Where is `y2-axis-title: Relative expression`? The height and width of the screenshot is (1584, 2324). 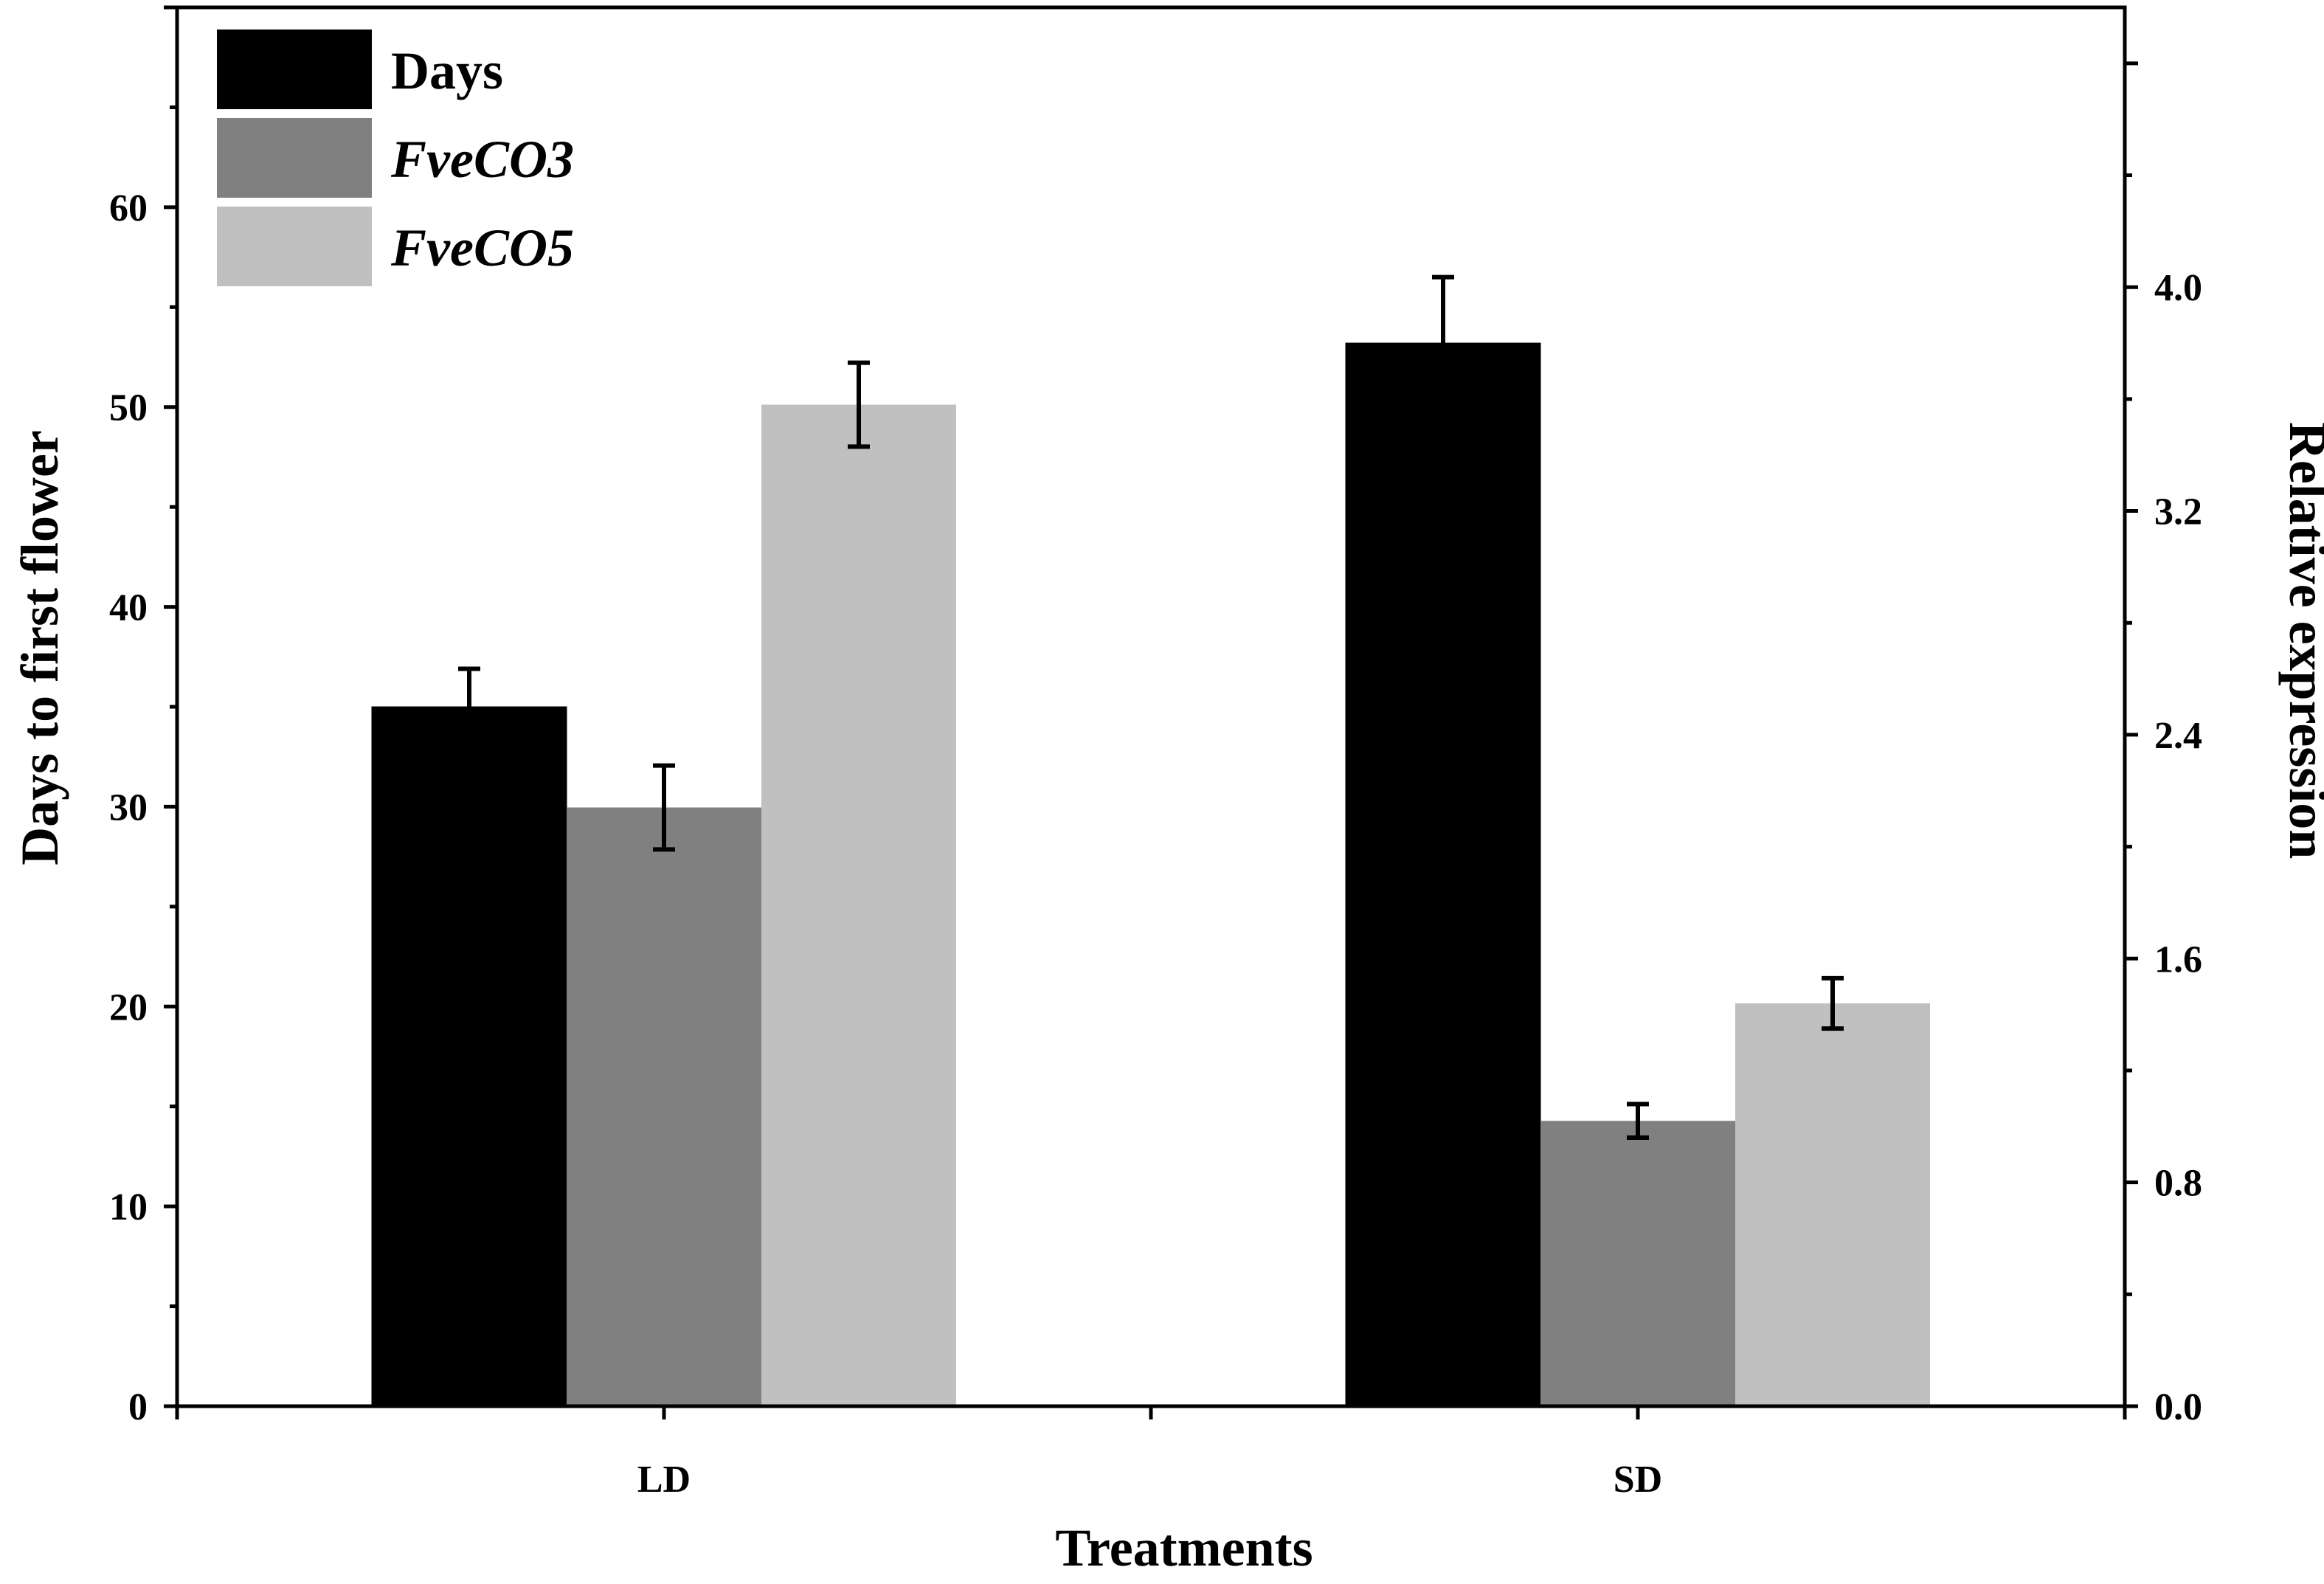
y2-axis-title: Relative expression is located at coordinates (2301, 641).